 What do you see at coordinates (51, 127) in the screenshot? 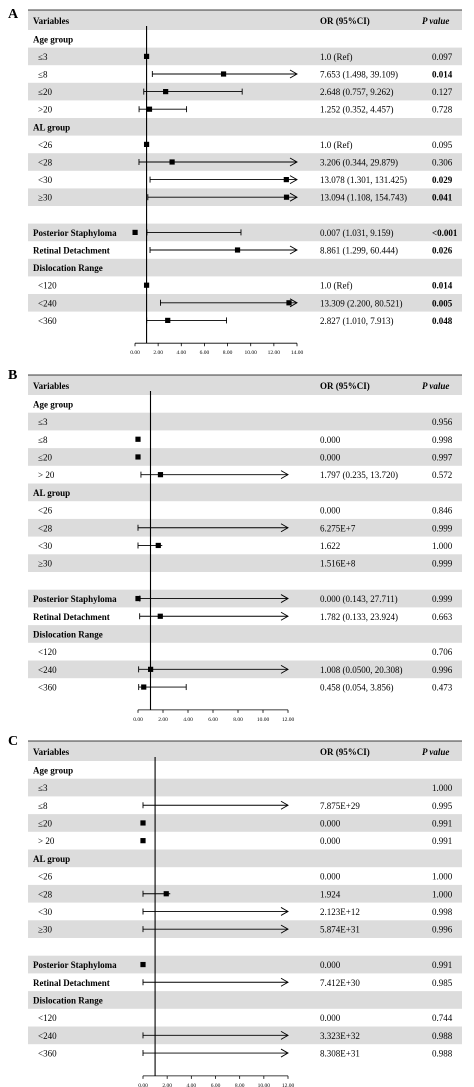
I see `panel-a-group-label: AL group` at bounding box center [51, 127].